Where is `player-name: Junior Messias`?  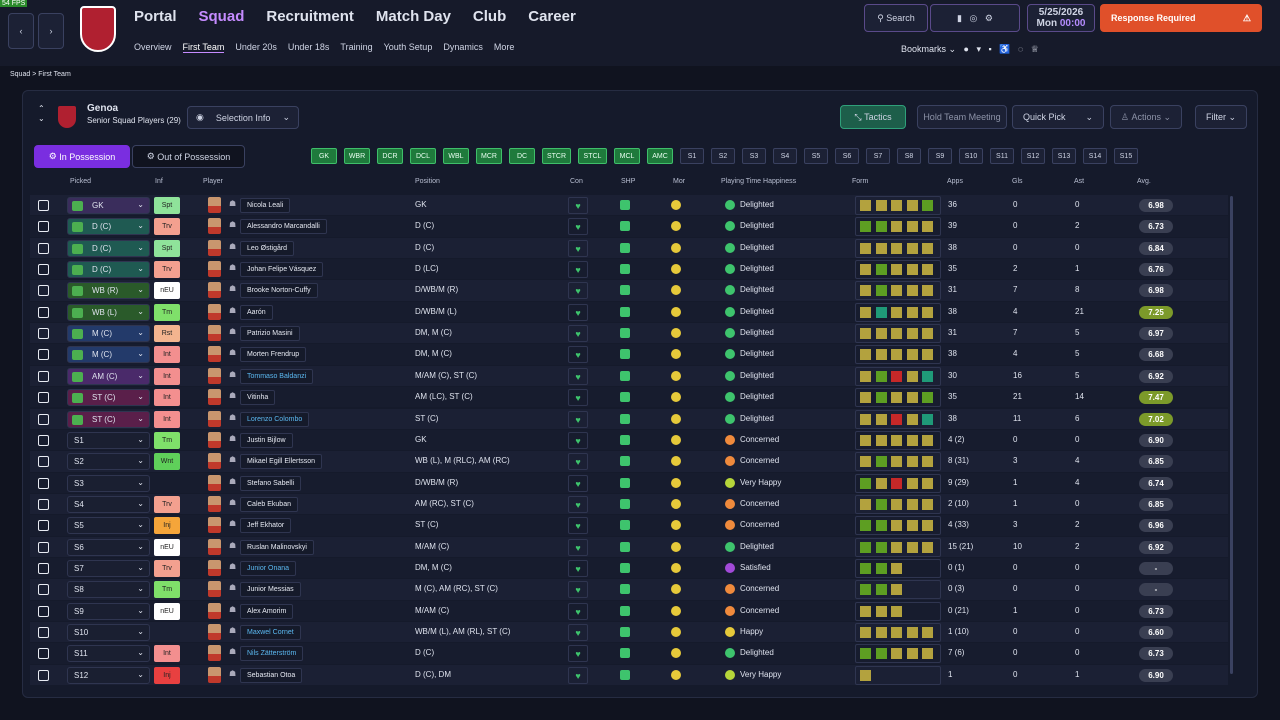
player-name: Junior Messias is located at coordinates (270, 590).